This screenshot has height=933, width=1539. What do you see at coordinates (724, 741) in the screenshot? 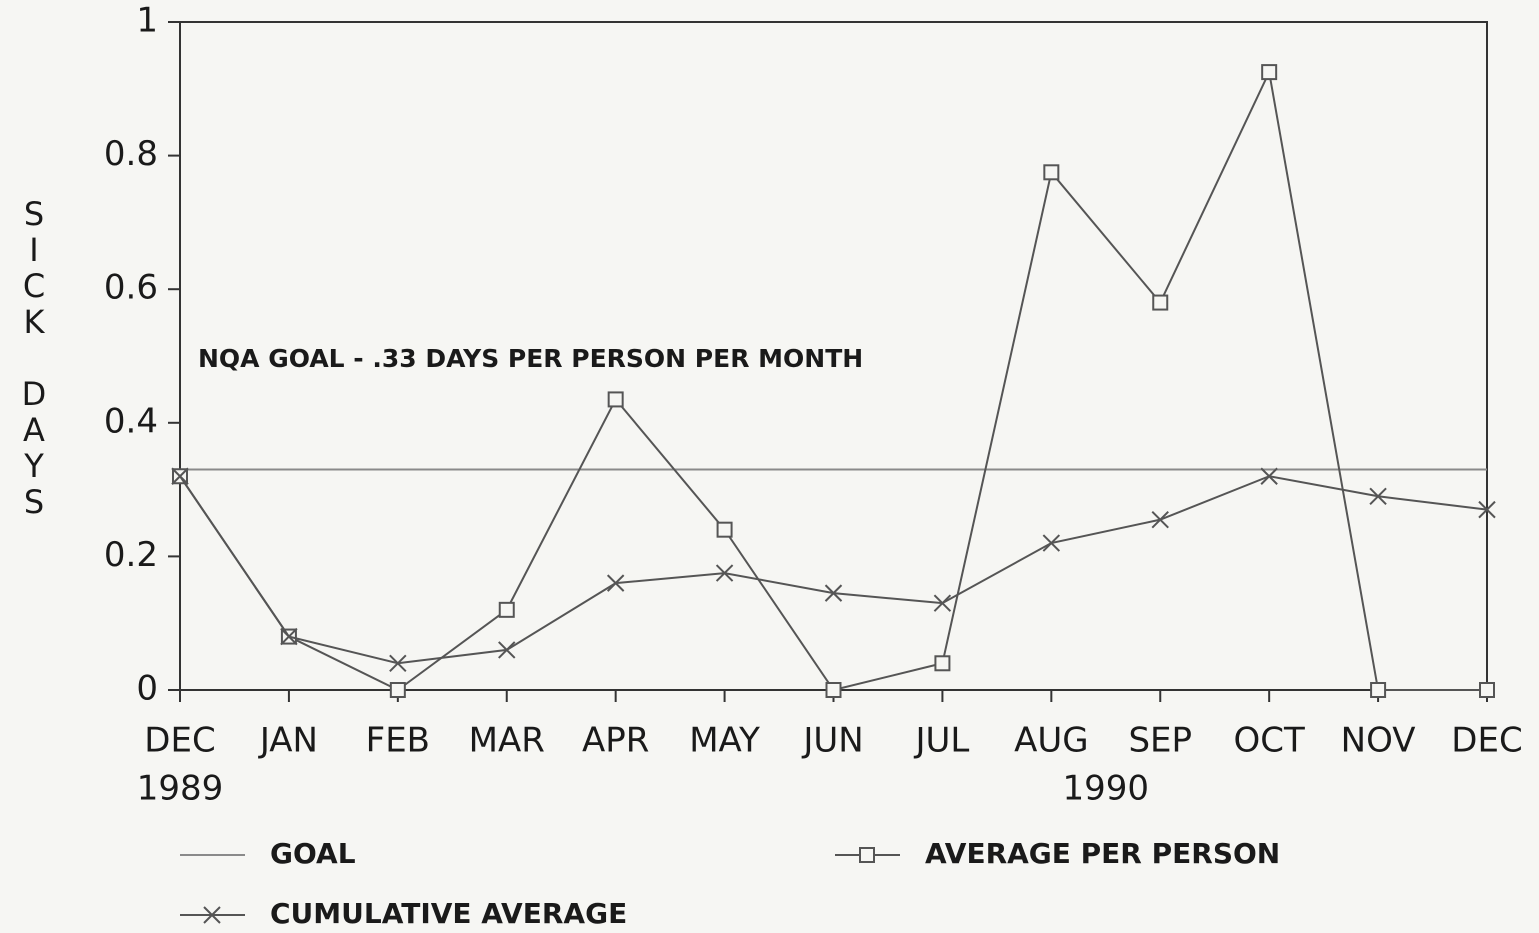
I see `x-tick-label: MAY` at bounding box center [724, 741].